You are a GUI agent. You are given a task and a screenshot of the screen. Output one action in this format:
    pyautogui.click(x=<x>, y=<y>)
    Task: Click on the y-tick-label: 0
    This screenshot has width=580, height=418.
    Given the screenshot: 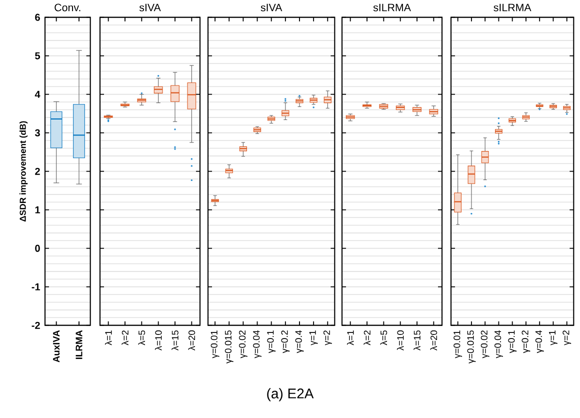 What is the action you would take?
    pyautogui.click(x=37, y=248)
    